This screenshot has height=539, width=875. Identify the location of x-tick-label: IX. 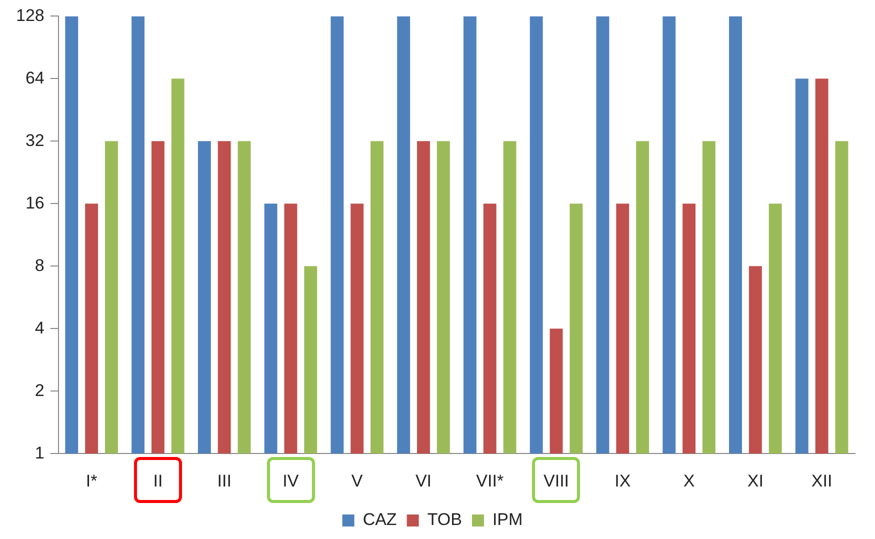
(622, 480).